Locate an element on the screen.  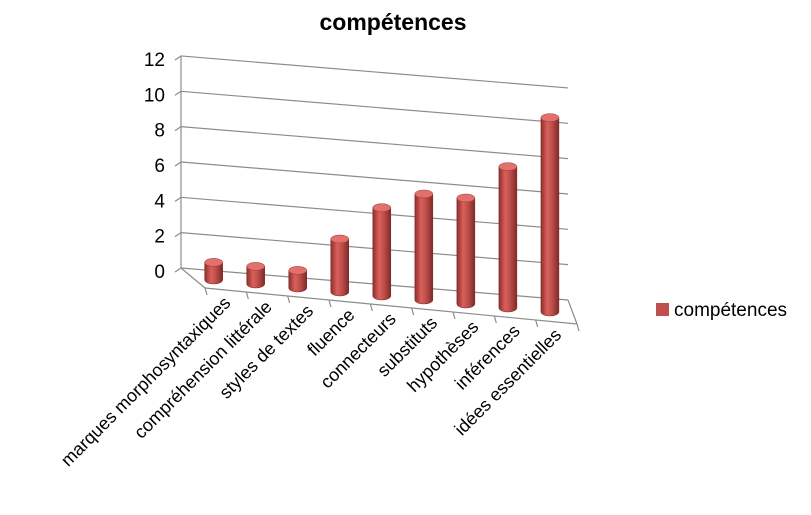
legend-label: compétences is located at coordinates (730, 310).